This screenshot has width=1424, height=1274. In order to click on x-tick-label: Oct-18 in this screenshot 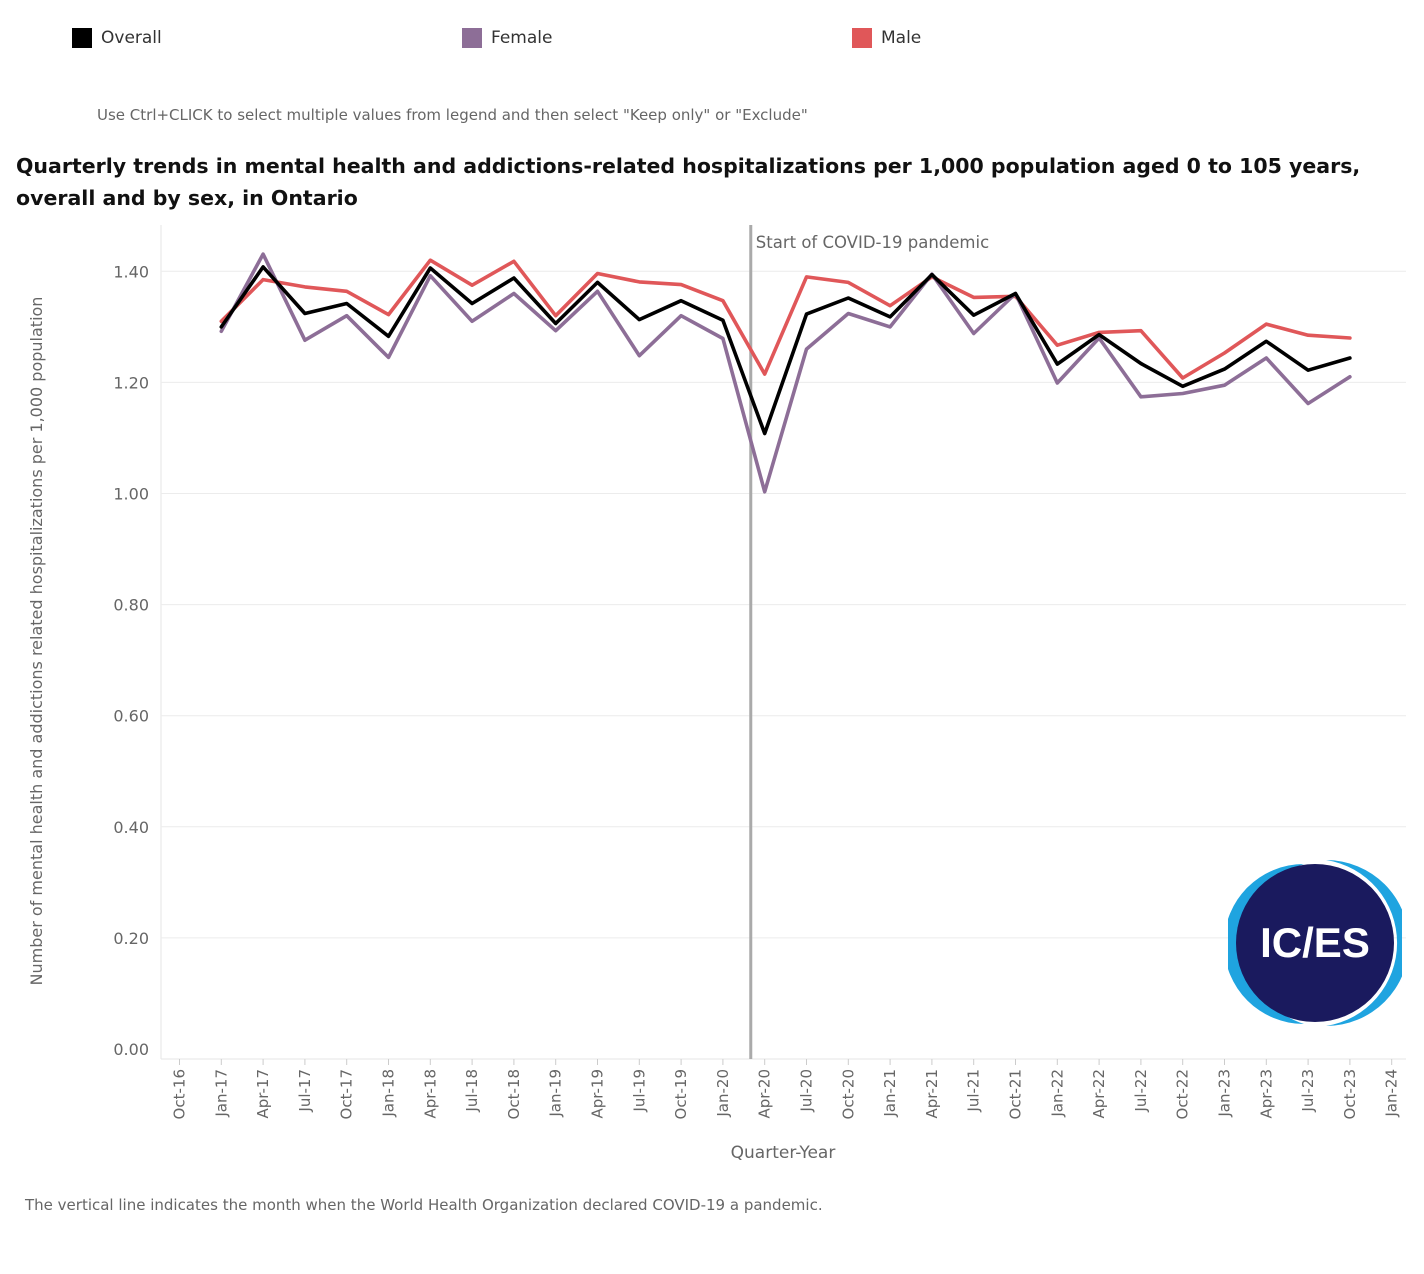, I will do `click(514, 1094)`.